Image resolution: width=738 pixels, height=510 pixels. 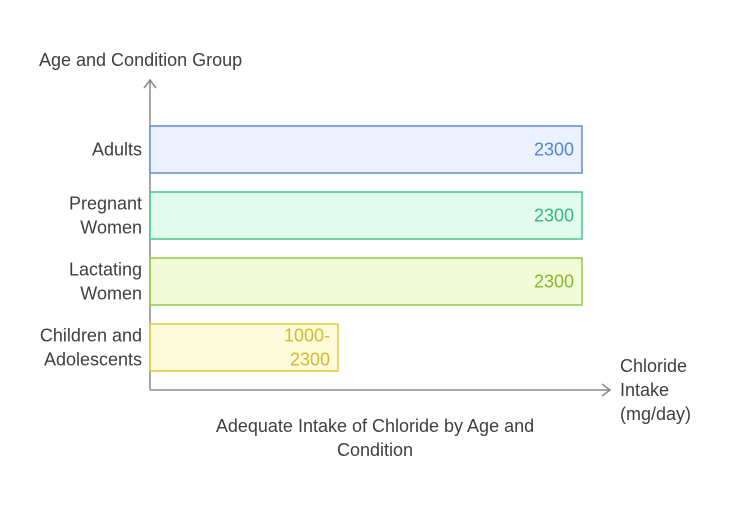 I want to click on x-axis-label: Chloride Intake (mg/day), so click(x=655, y=390).